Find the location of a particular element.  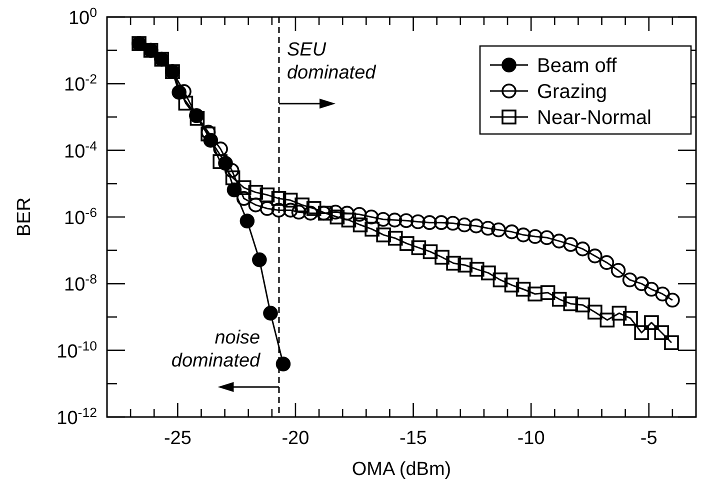

y-tick-label: 10$^{-4}$ is located at coordinates (80, 150).